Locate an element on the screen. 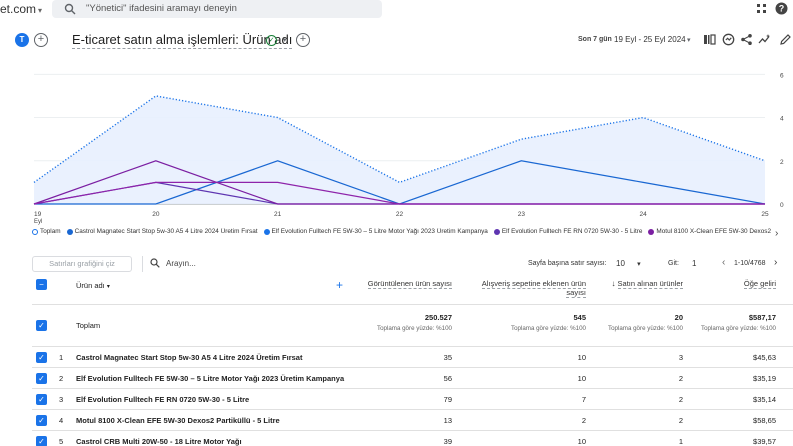 Image resolution: width=793 pixels, height=446 pixels. total-checkbox: ✓ is located at coordinates (41, 325).